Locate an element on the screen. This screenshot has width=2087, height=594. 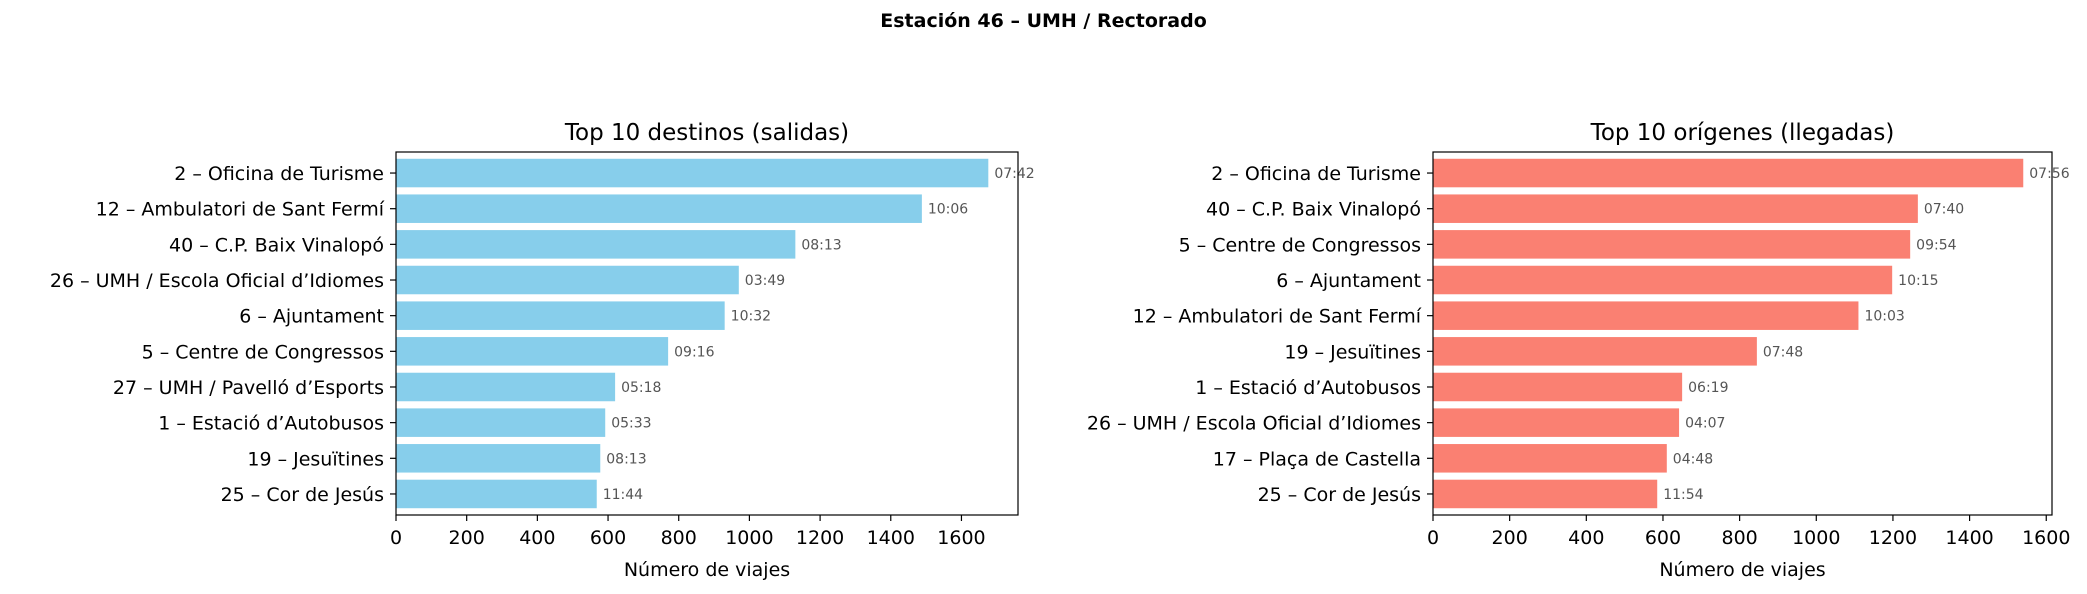
data-label: 11:44 is located at coordinates (623, 495).